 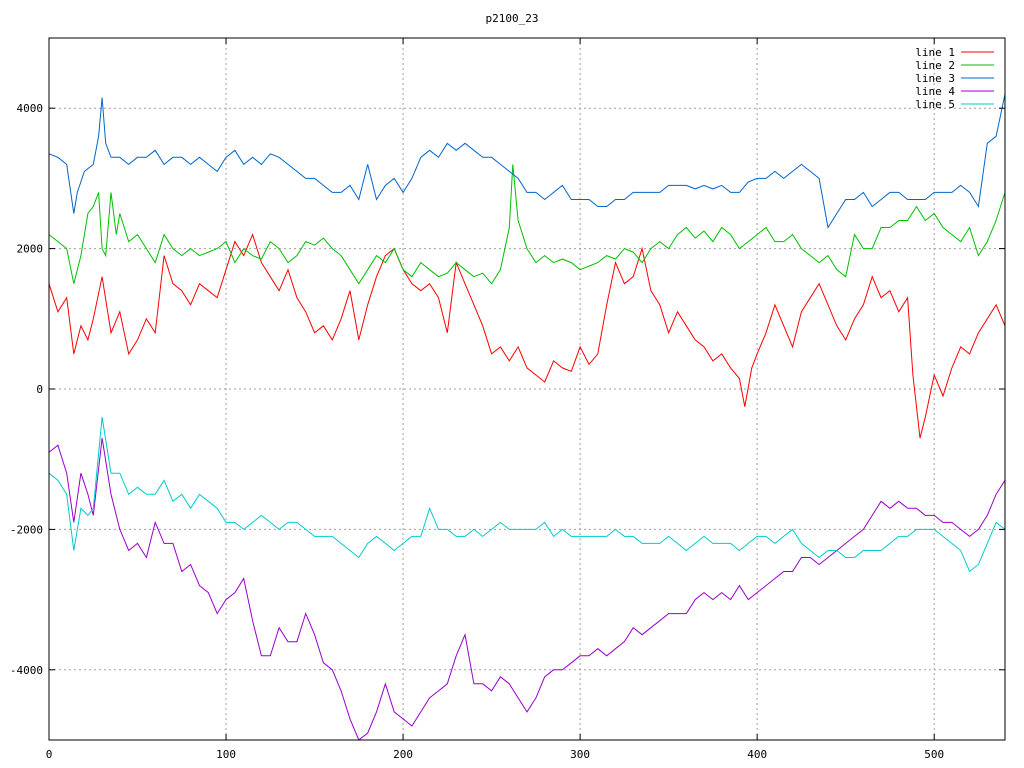 I want to click on x-tick-label: 0, so click(x=49, y=754).